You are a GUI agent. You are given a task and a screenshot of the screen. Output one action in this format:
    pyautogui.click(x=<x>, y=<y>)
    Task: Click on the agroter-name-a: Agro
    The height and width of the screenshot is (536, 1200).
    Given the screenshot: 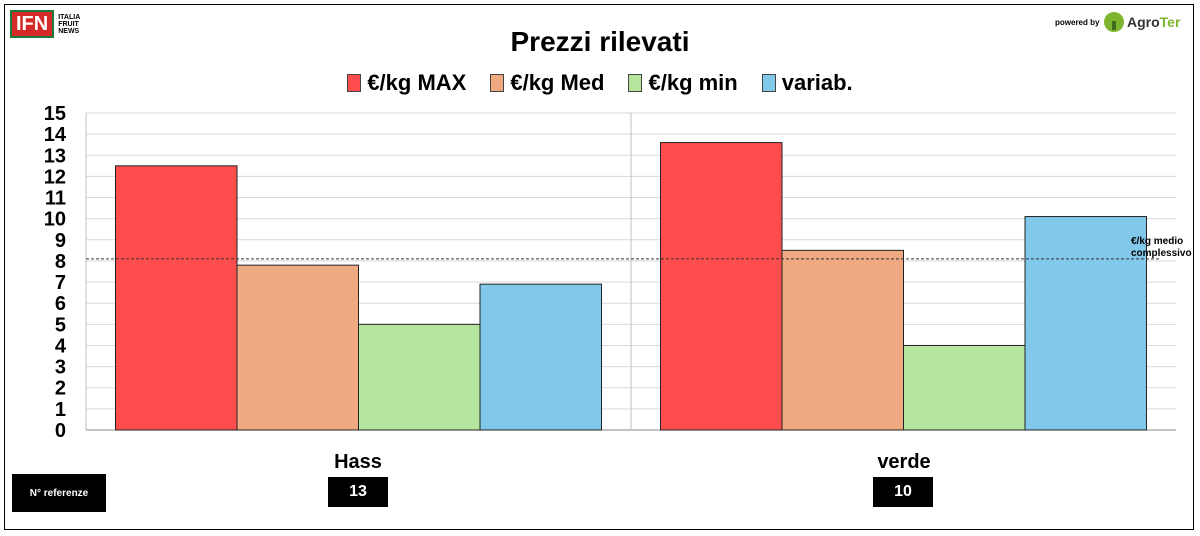 What is the action you would take?
    pyautogui.click(x=1143, y=22)
    